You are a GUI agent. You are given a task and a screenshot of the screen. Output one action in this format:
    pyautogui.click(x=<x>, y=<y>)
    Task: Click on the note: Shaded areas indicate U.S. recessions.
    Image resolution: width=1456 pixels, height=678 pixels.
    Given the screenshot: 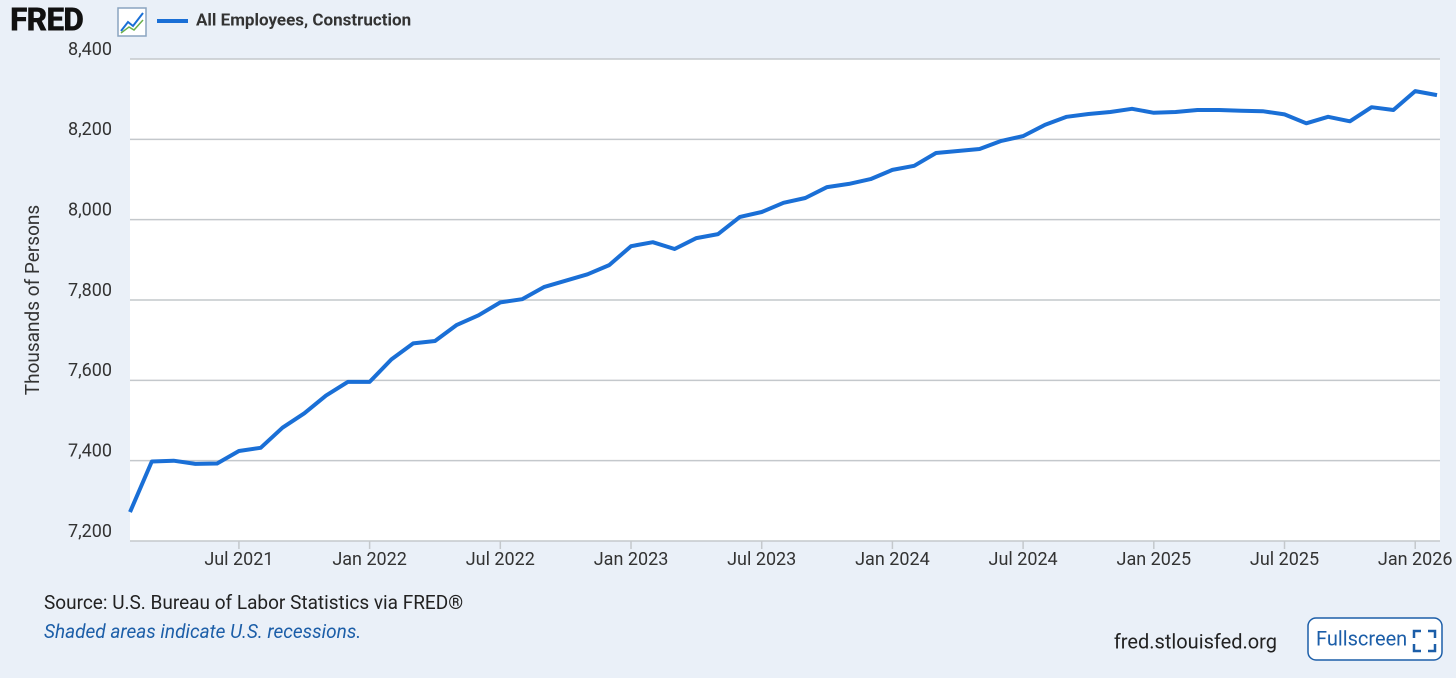 What is the action you would take?
    pyautogui.click(x=202, y=631)
    